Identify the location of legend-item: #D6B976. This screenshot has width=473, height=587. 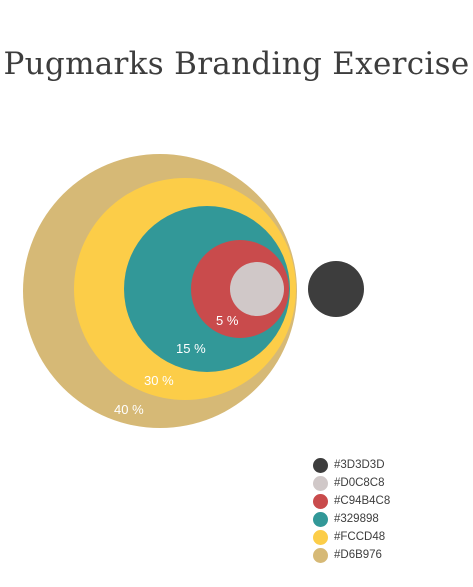
(388, 555).